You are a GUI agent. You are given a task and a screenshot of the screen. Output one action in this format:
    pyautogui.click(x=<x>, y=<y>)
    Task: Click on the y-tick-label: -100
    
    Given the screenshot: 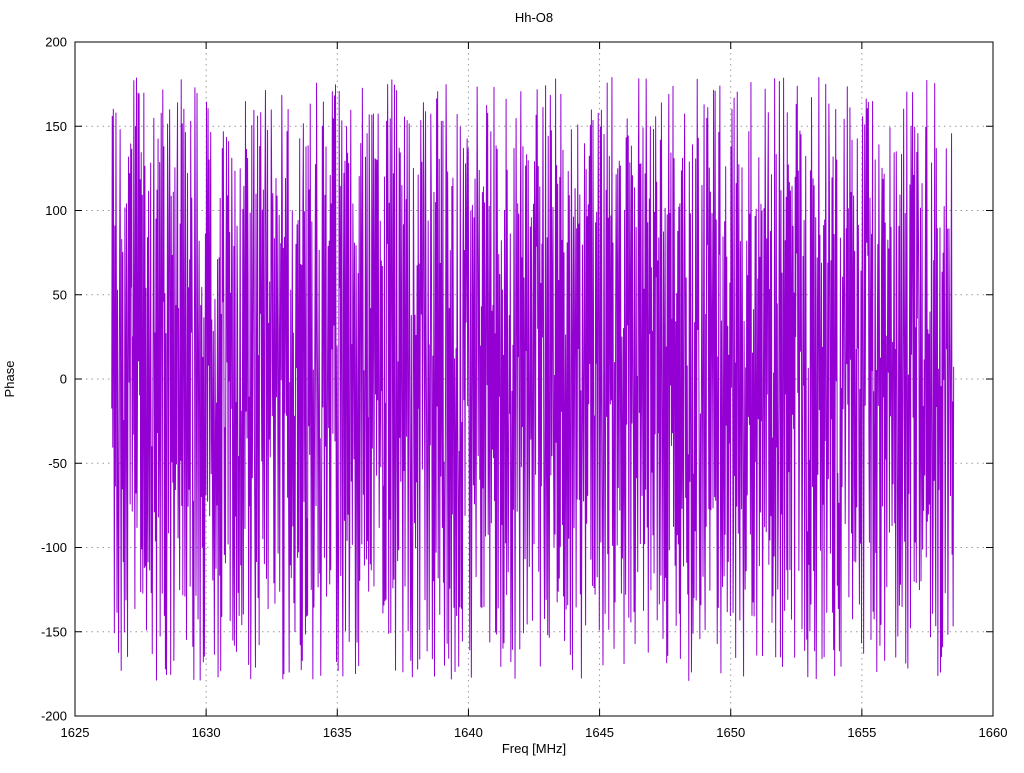 What is the action you would take?
    pyautogui.click(x=54, y=547)
    